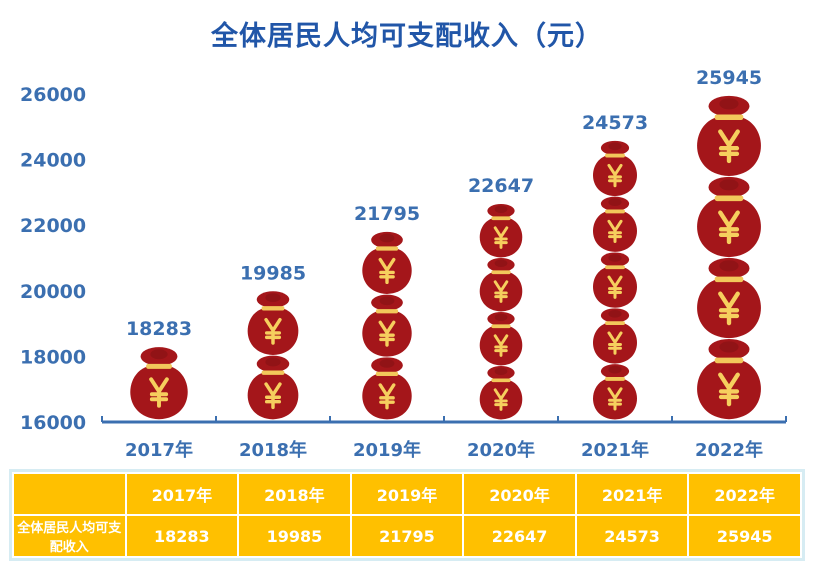 The width and height of the screenshot is (814, 573). What do you see at coordinates (407, 36) in the screenshot?
I see `chart-title: 全体居民人均可支配收入（元）` at bounding box center [407, 36].